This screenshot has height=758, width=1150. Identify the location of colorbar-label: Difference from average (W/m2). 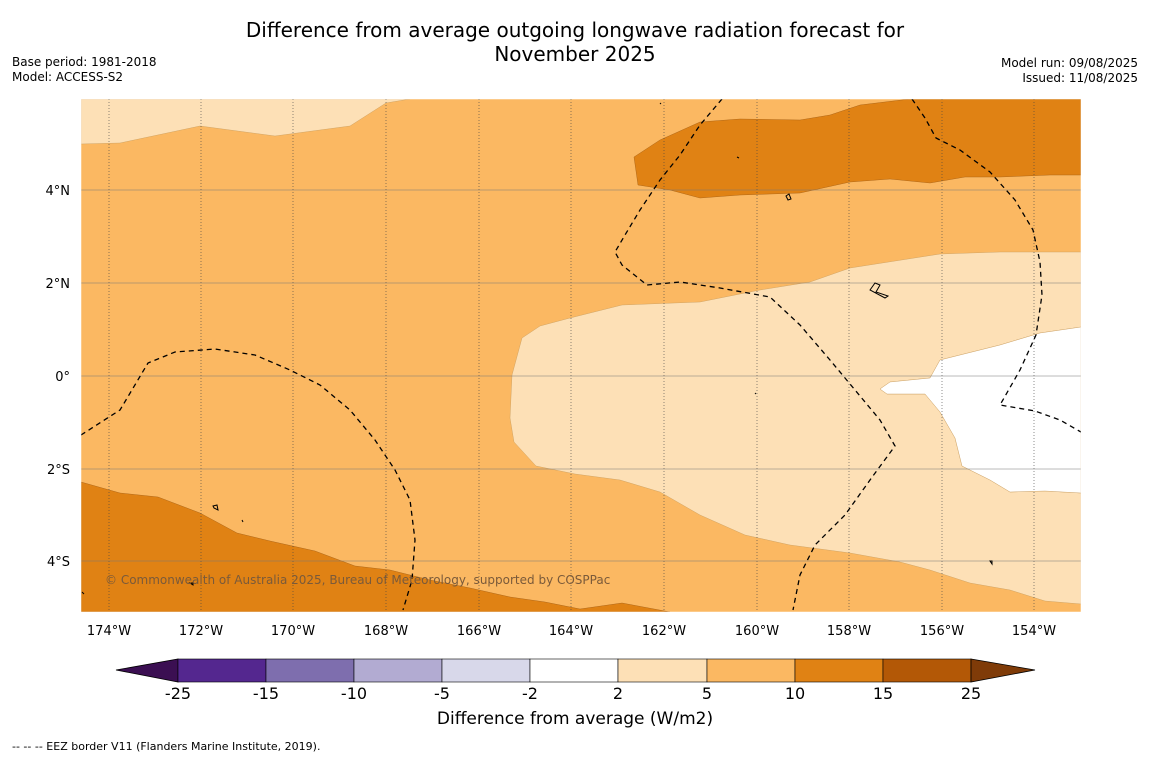
(575, 719).